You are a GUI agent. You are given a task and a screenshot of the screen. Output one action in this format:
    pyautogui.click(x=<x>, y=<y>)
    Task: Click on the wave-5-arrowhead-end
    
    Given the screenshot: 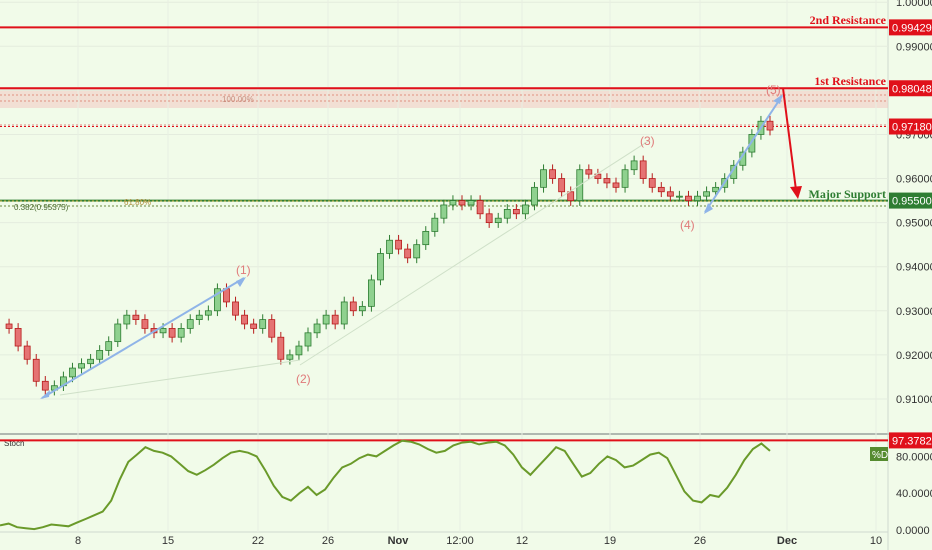 What is the action you would take?
    pyautogui.click(x=778, y=99)
    